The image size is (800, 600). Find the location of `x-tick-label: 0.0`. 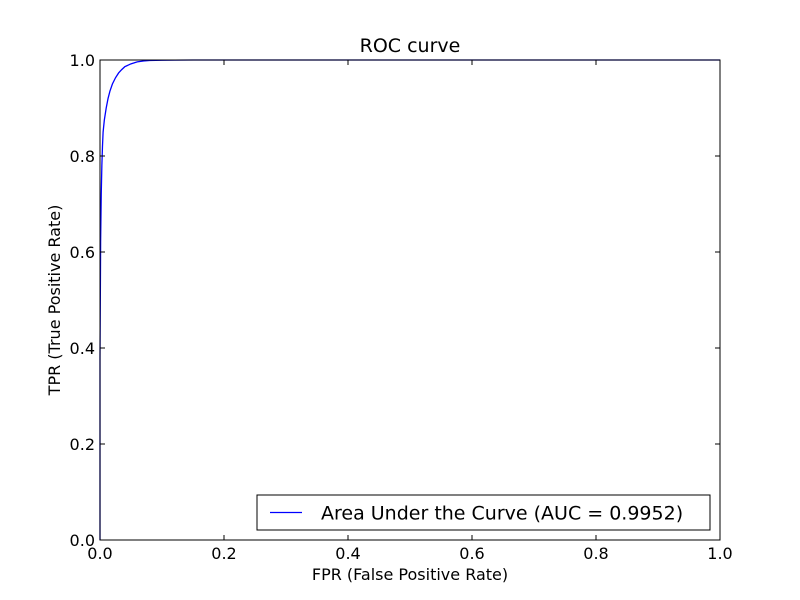

x-tick-label: 0.0 is located at coordinates (99, 553).